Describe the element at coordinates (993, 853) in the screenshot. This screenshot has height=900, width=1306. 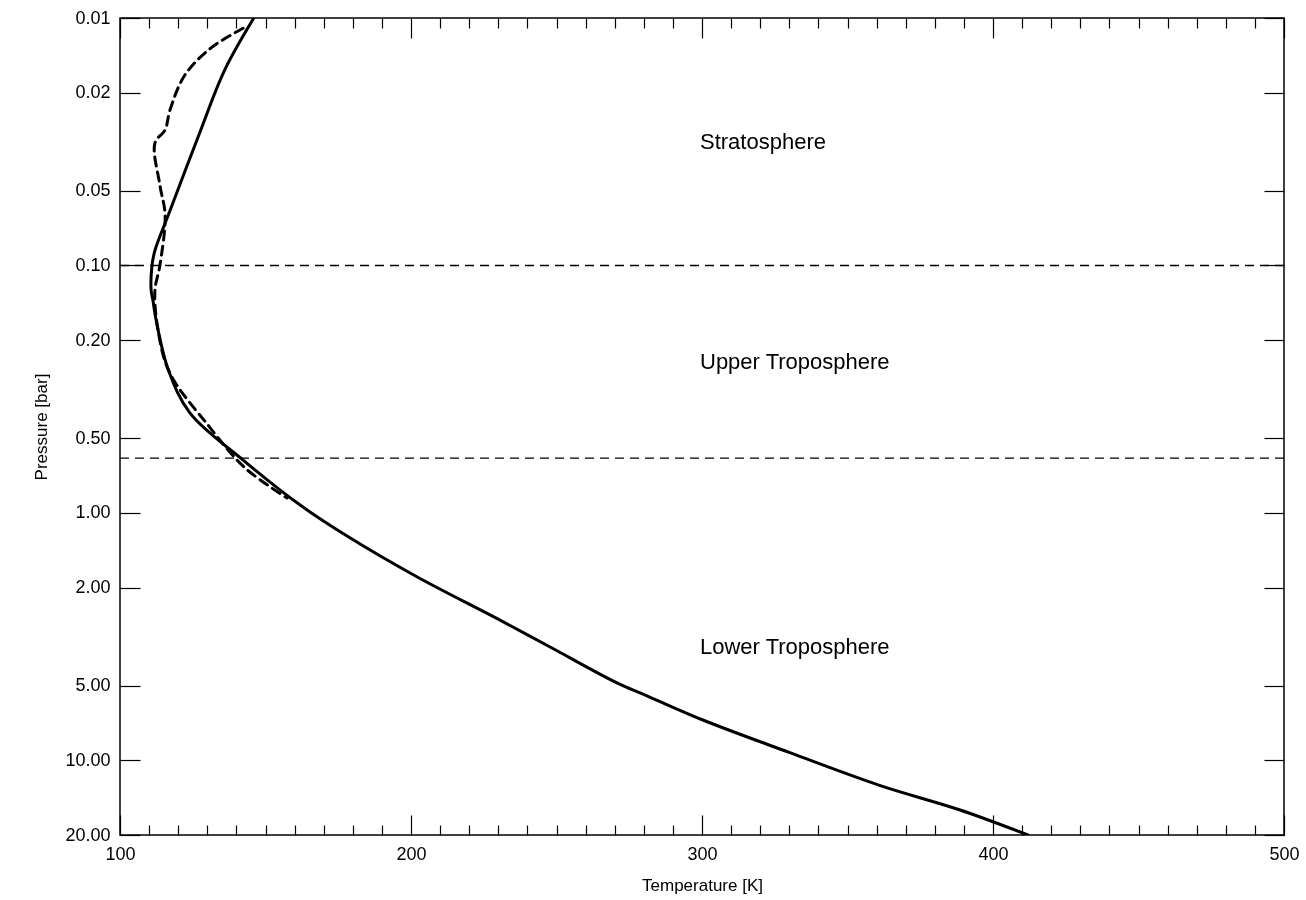
I see `x-tick-label: 400` at that location.